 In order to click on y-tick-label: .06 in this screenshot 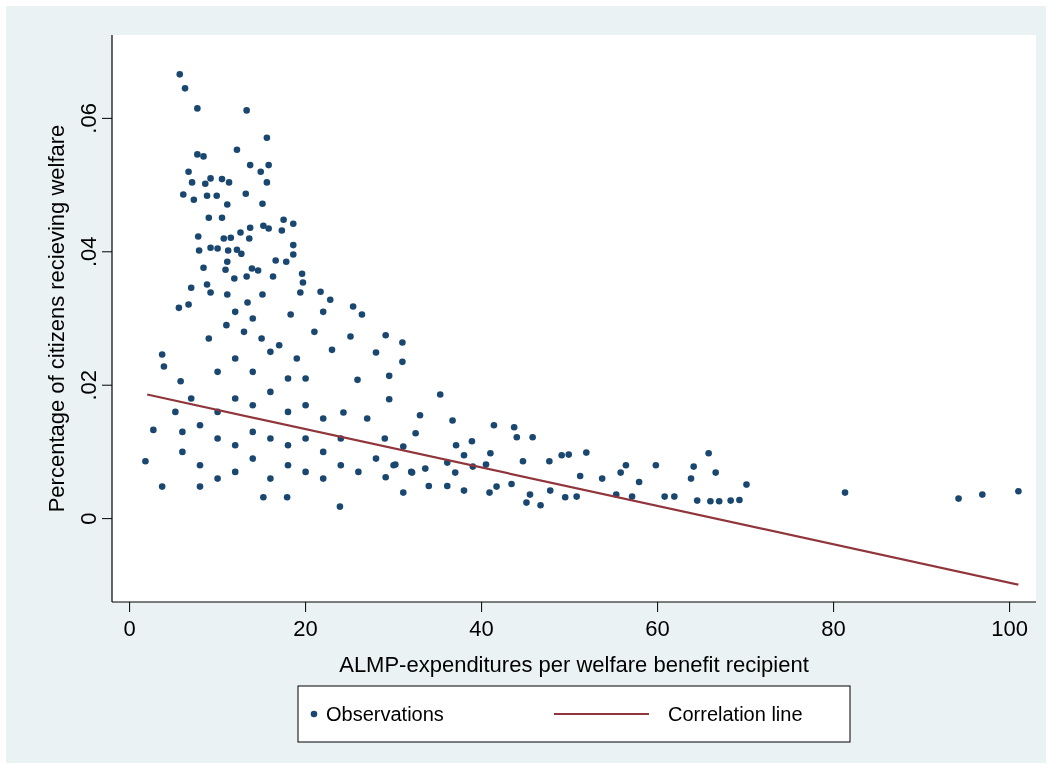, I will do `click(88, 118)`.